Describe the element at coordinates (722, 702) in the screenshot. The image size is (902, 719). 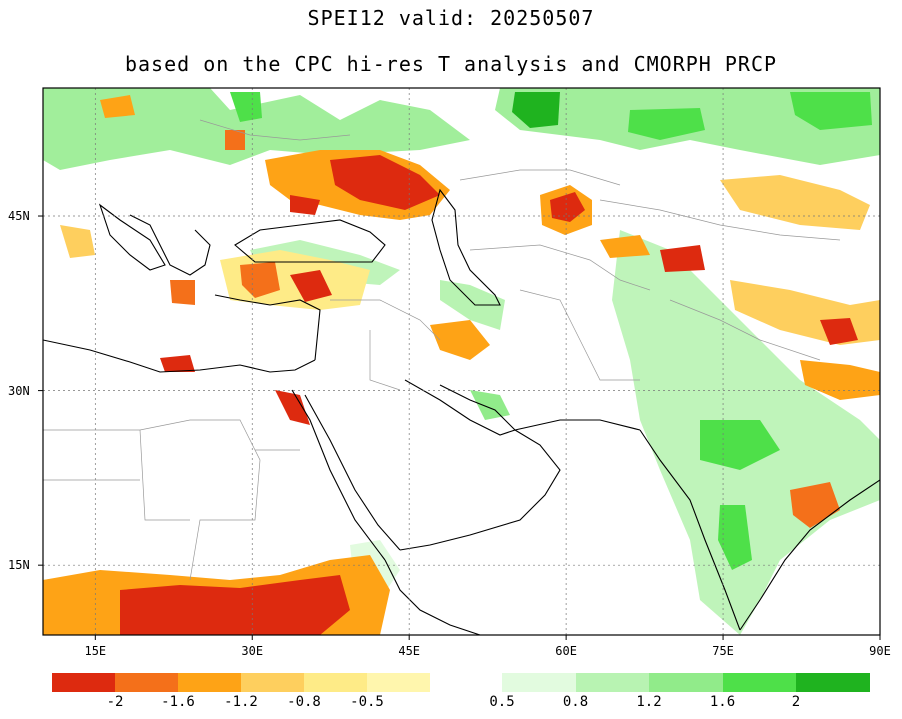
I see `colorbar-label: 1.6` at that location.